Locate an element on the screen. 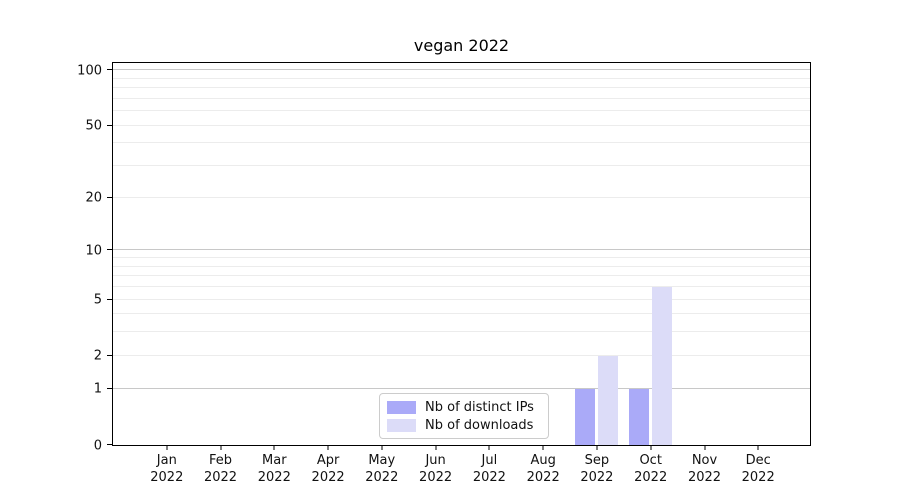 The height and width of the screenshot is (500, 900). x-tick-label: Feb 2022 is located at coordinates (220, 469).